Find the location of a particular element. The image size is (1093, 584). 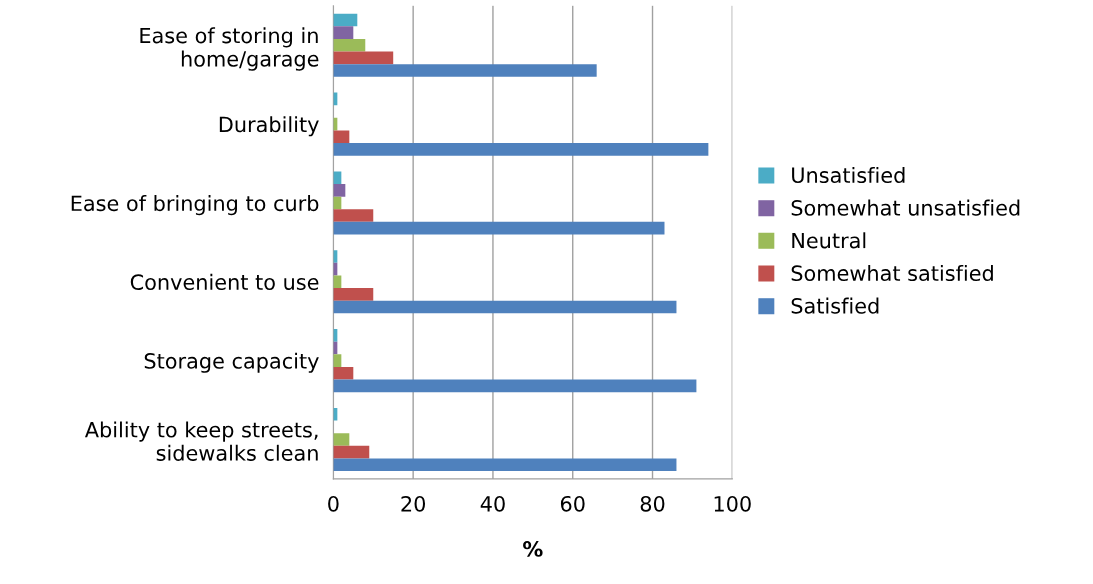

x-tick-label: 20 is located at coordinates (413, 503).